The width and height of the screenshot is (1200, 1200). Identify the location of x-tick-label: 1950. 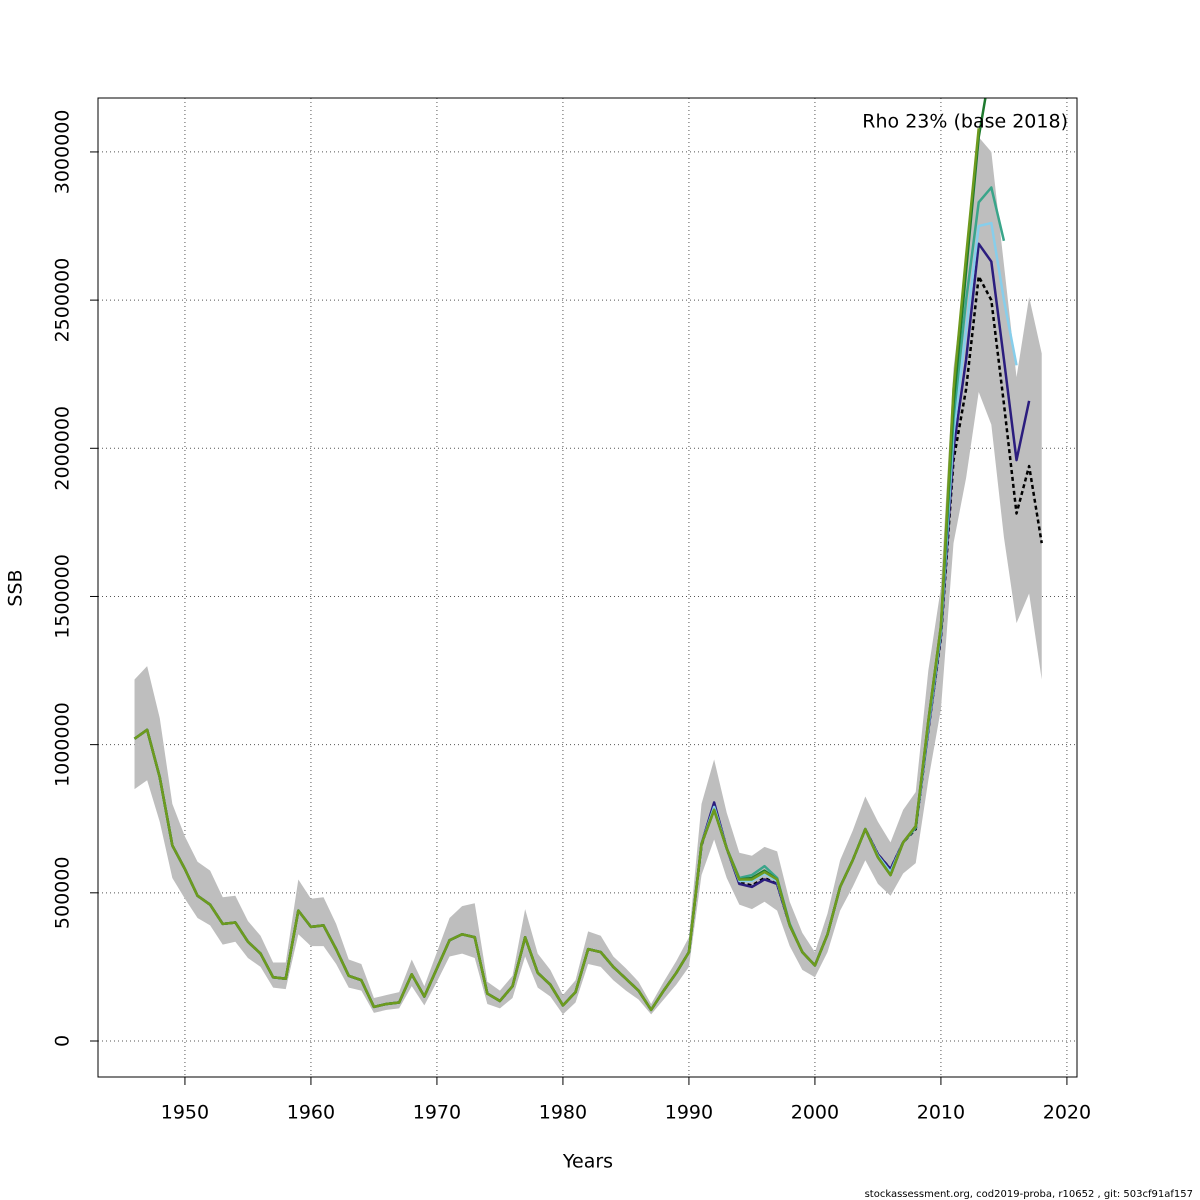
(185, 1113).